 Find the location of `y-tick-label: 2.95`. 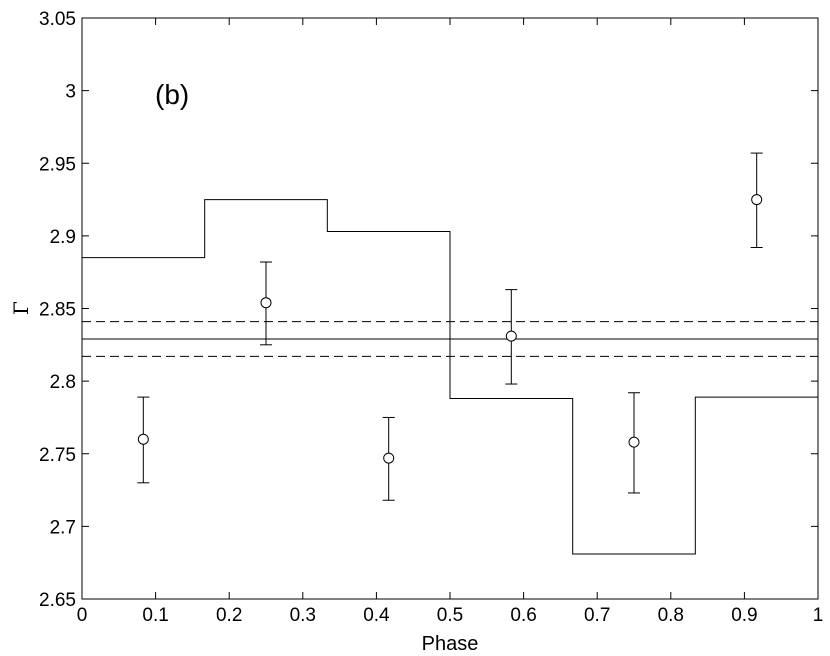

y-tick-label: 2.95 is located at coordinates (57, 164).